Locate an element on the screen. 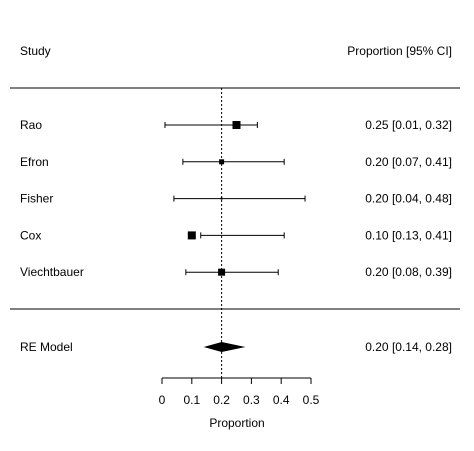 Image resolution: width=474 pixels, height=451 pixels. study-name: Rao is located at coordinates (31, 125).